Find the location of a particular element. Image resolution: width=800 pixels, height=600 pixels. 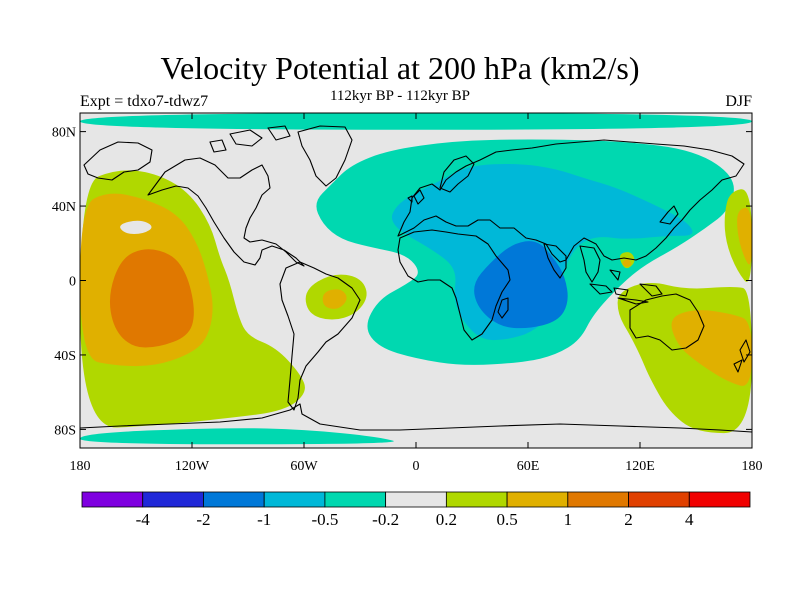

coast-madagascar is located at coordinates (503, 308).